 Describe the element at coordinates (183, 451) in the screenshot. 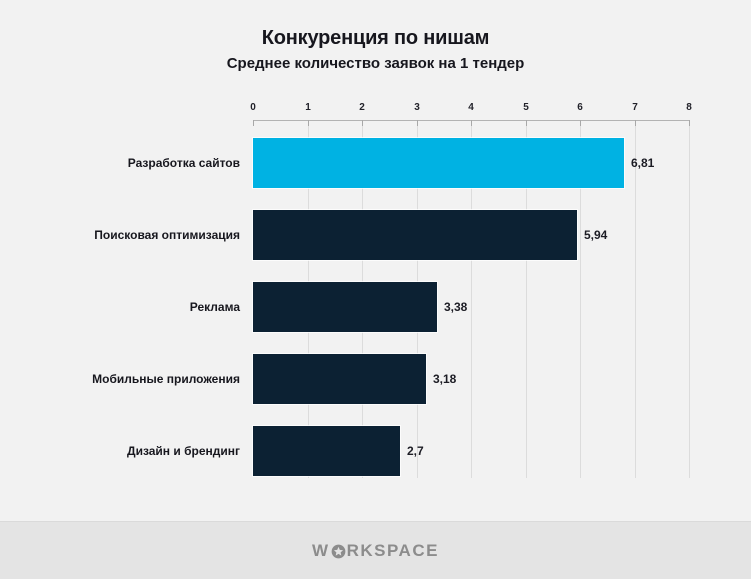

I see `category-label: Дизайн и брендинг` at that location.